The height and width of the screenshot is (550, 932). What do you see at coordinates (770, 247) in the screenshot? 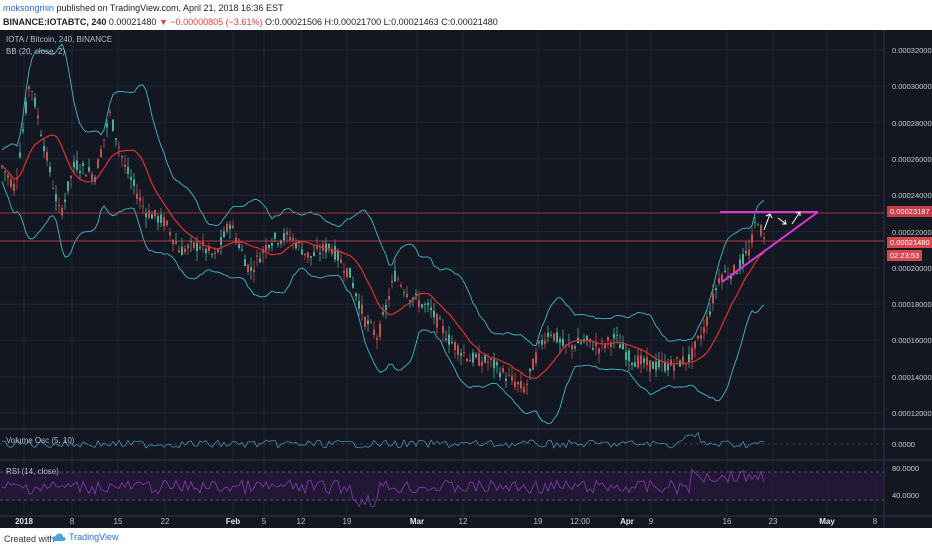
I see `triangle-rising-line` at bounding box center [770, 247].